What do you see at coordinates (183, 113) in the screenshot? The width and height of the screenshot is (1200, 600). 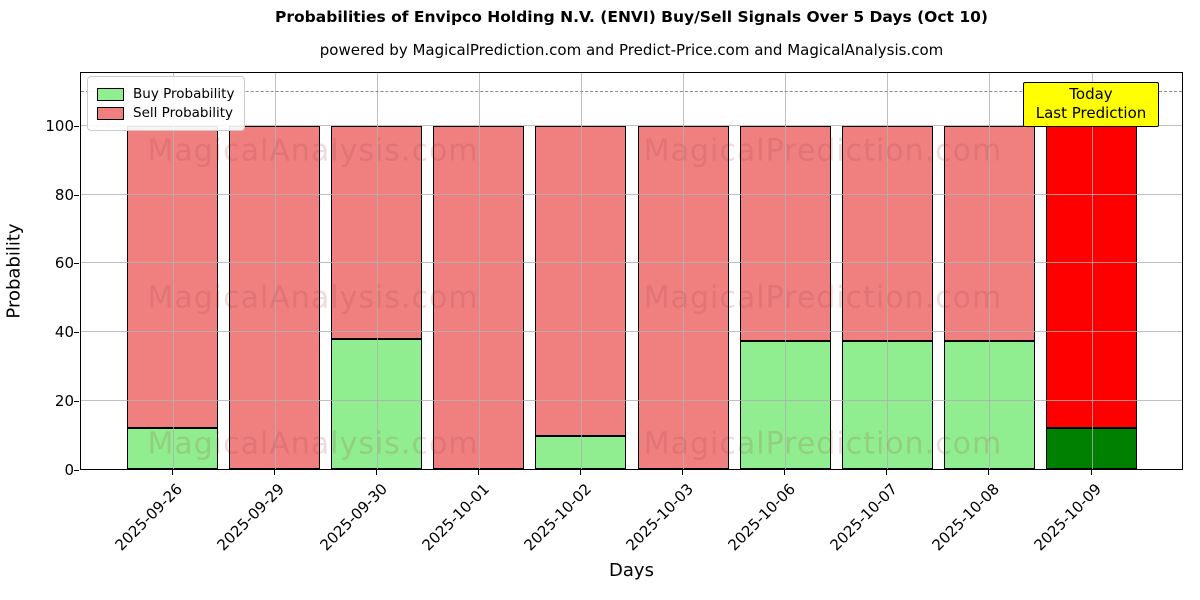 I see `legend-label-sell: Sell Probability` at bounding box center [183, 113].